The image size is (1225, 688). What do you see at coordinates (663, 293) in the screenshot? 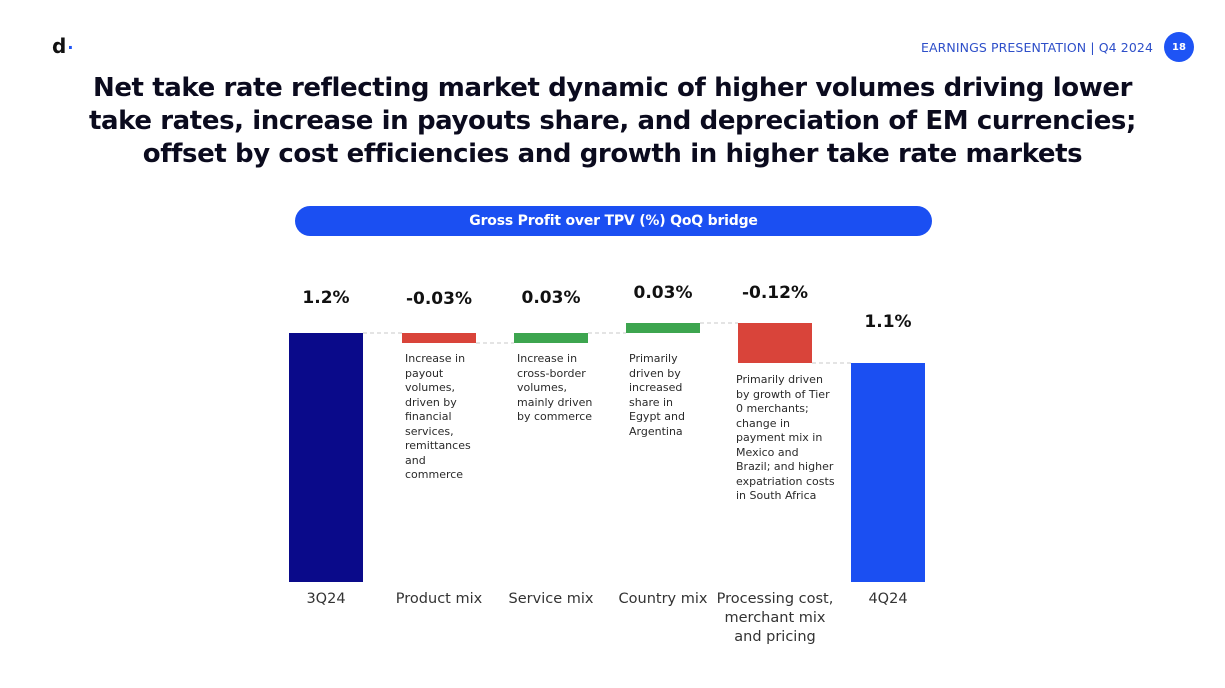
I see `value-label-country-mix: 0.03%` at bounding box center [663, 293].